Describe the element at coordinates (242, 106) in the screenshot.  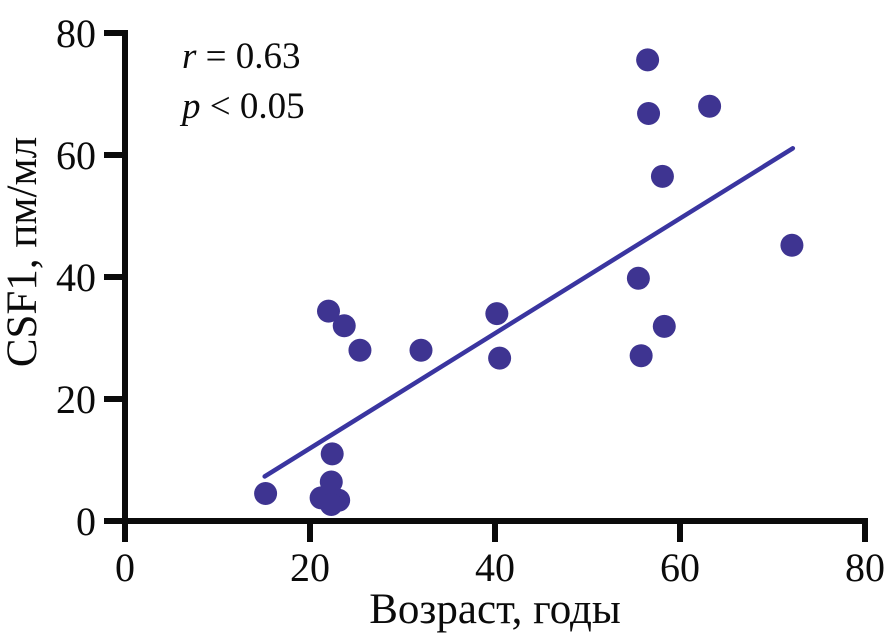
I see `p-value-annotation: p < 0.05` at that location.